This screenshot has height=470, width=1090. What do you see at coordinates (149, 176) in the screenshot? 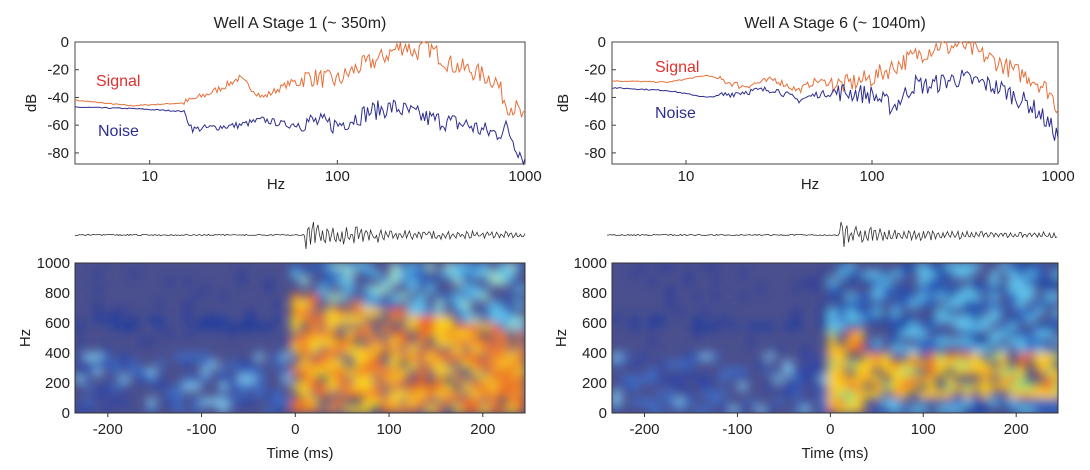
I see `x-tick-label: 10` at bounding box center [149, 176].